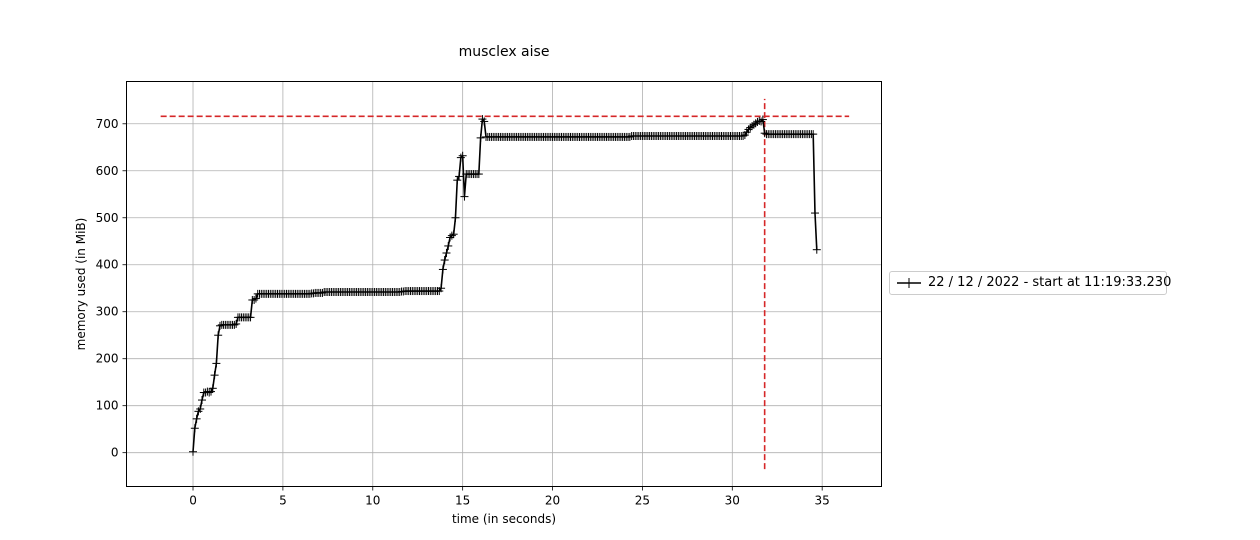  What do you see at coordinates (283, 501) in the screenshot?
I see `x-tick-label: 5` at bounding box center [283, 501].